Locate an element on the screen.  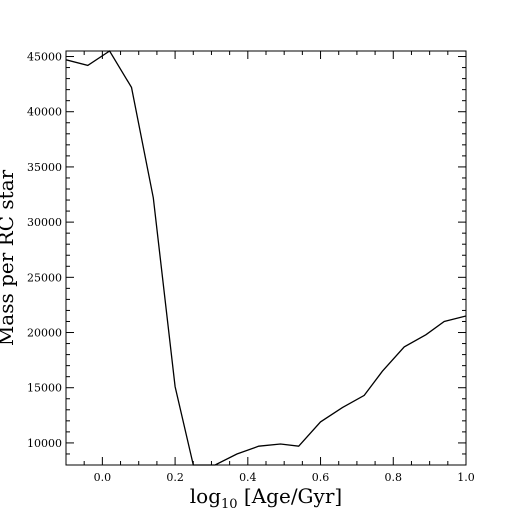
x-axis-label: log10 [Age/Gyr] is located at coordinates (266, 498).